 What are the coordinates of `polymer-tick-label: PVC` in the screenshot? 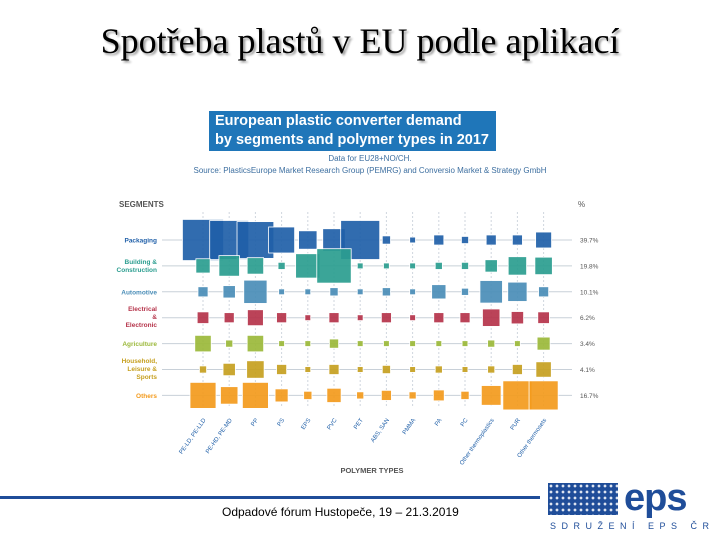 It's located at (333, 424).